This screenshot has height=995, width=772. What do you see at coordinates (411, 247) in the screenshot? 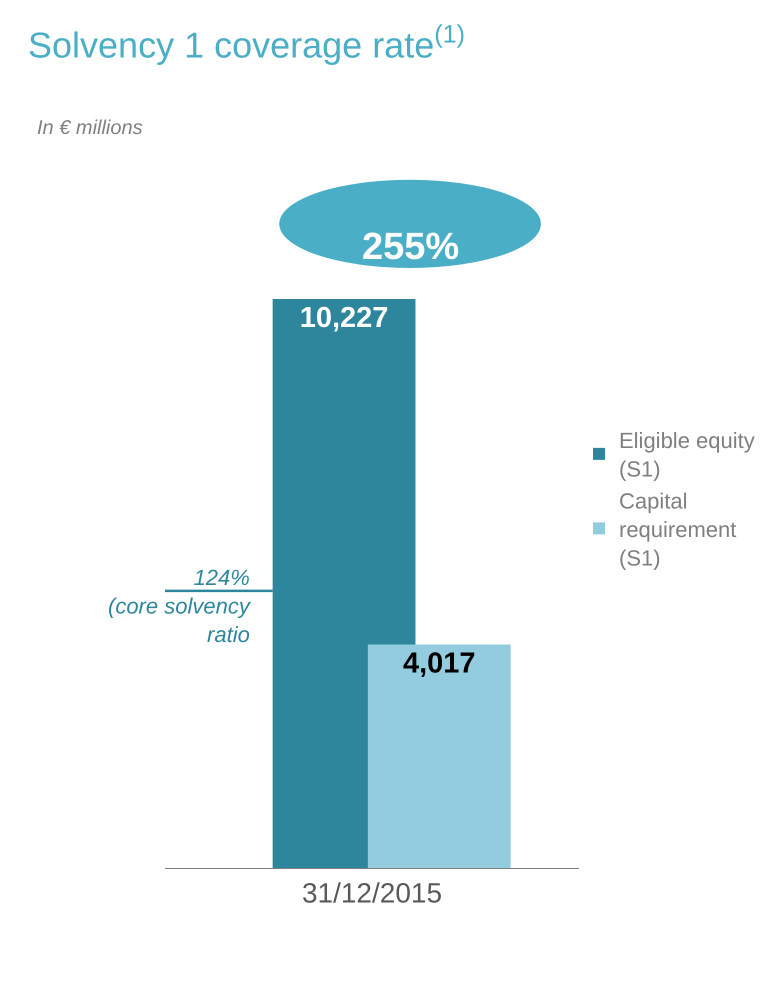
I see `text: 255%` at bounding box center [411, 247].